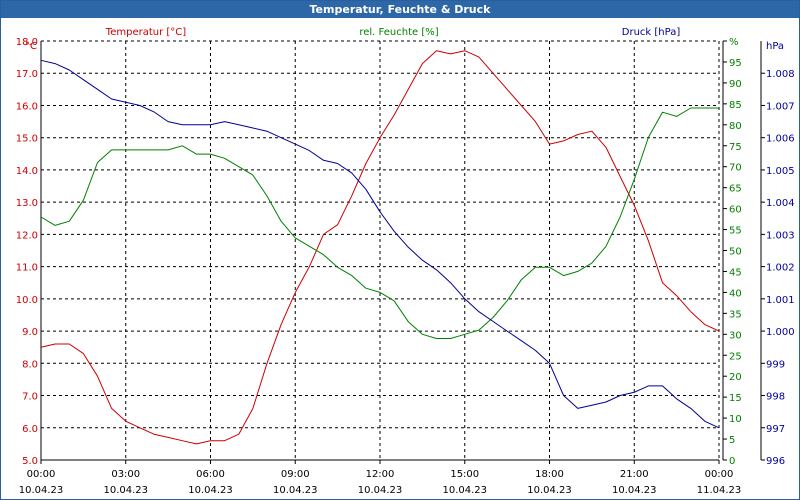 This screenshot has height=500, width=800. What do you see at coordinates (719, 490) in the screenshot?
I see `x-tick-date: 11.04.23` at bounding box center [719, 490].